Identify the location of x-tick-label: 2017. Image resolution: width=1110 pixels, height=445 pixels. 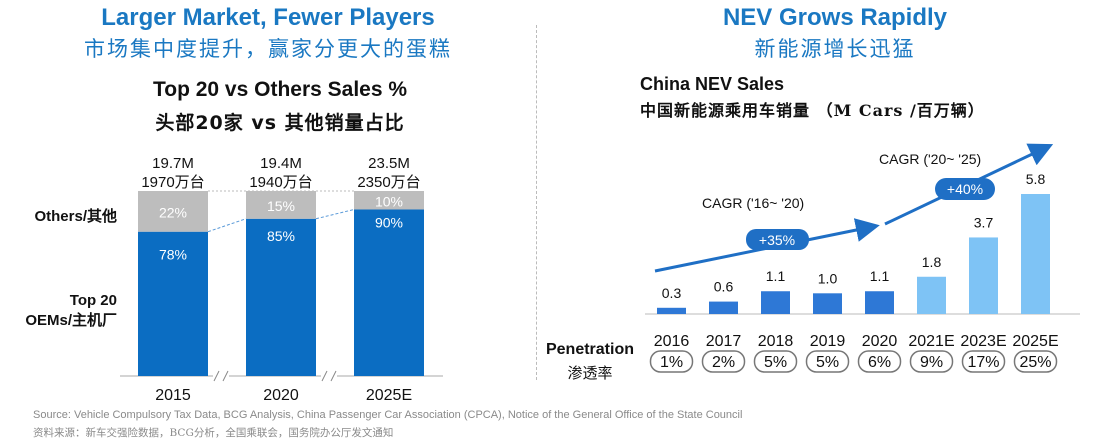
(724, 341).